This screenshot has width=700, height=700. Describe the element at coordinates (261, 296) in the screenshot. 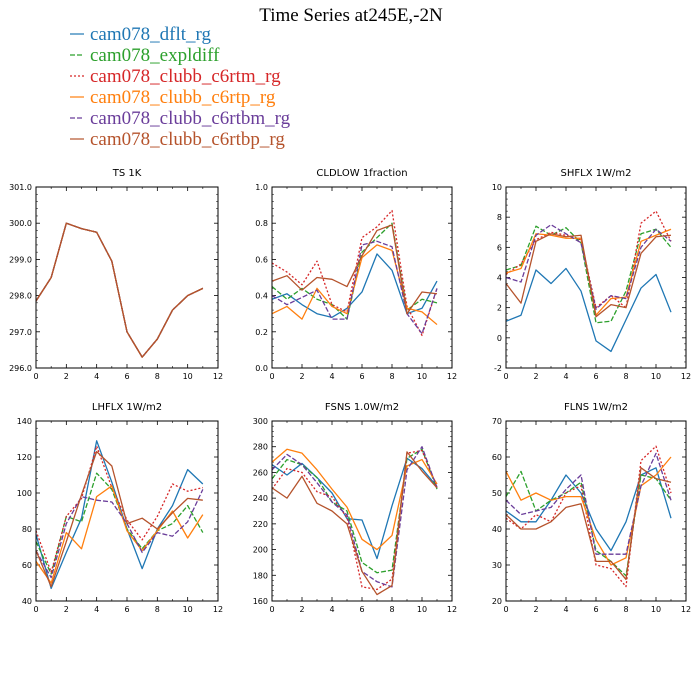

I see `y-tick-label: 0.4` at that location.